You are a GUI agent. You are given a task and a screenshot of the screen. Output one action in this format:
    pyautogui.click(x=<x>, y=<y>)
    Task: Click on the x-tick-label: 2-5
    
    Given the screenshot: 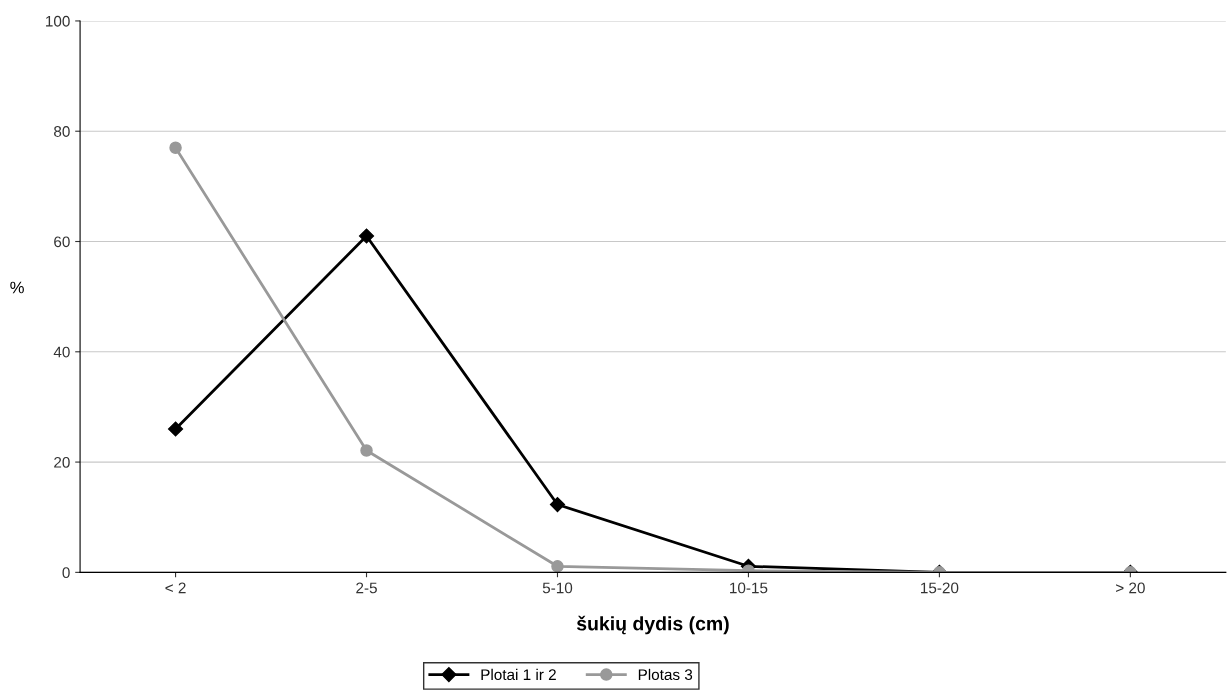 What is the action you would take?
    pyautogui.click(x=366, y=588)
    